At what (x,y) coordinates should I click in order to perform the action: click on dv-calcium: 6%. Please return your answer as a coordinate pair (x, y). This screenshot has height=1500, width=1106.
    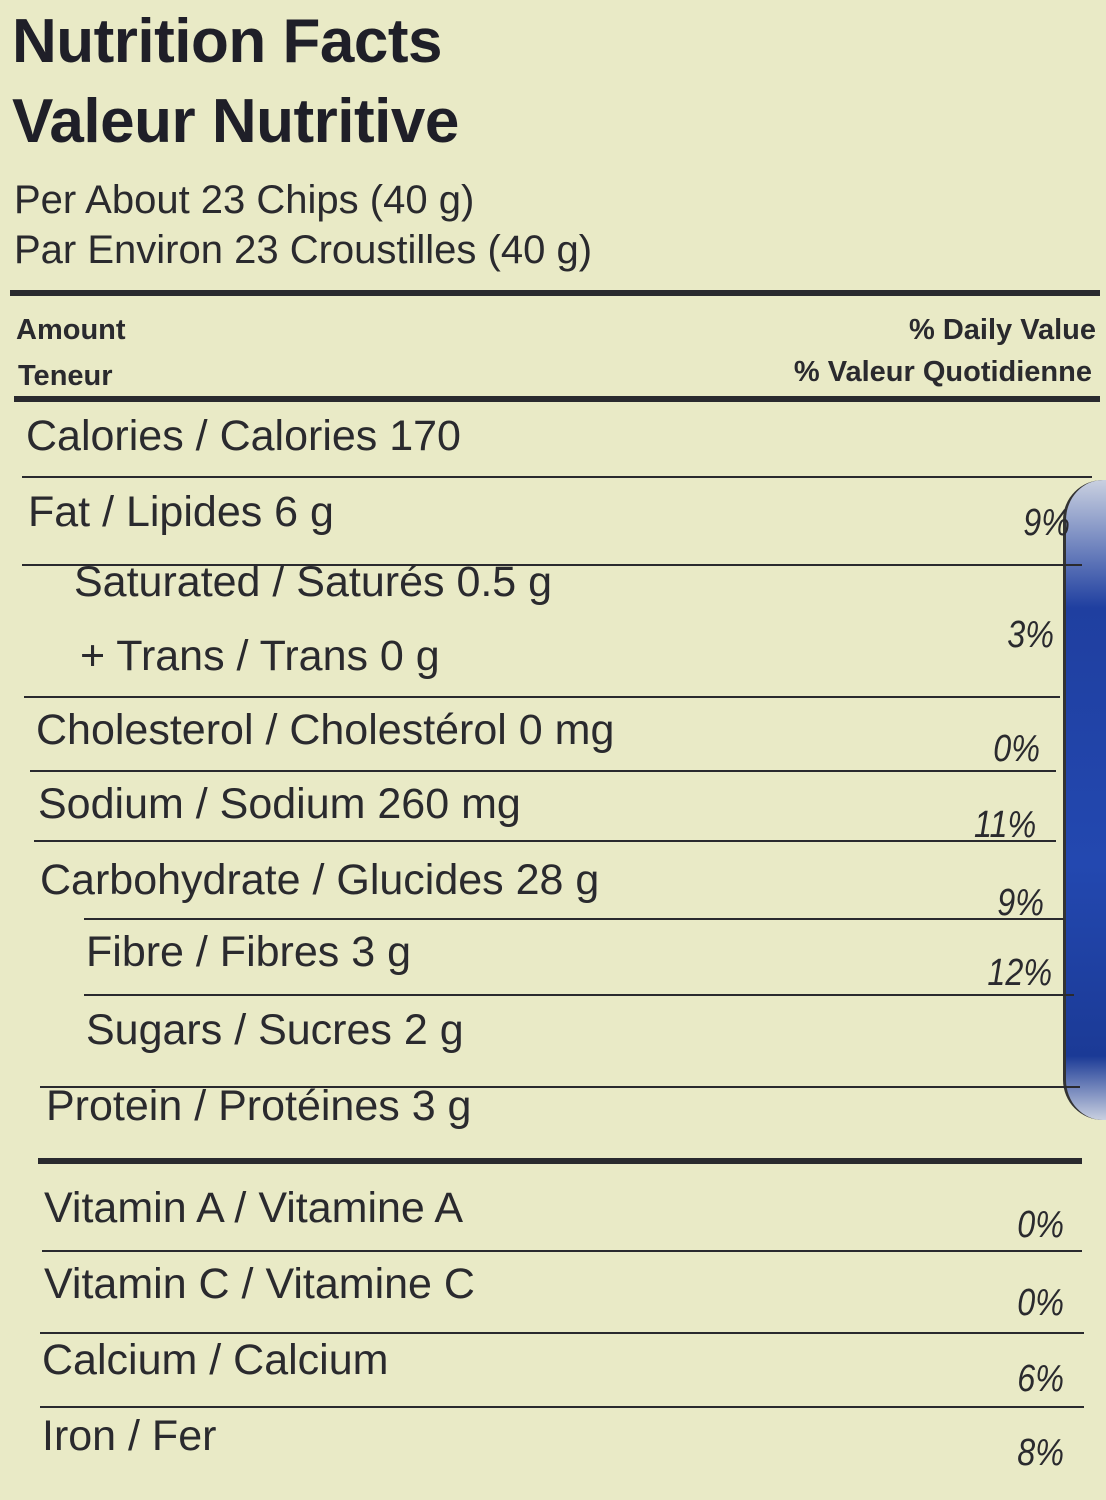
    Looking at the image, I should click on (1040, 1379).